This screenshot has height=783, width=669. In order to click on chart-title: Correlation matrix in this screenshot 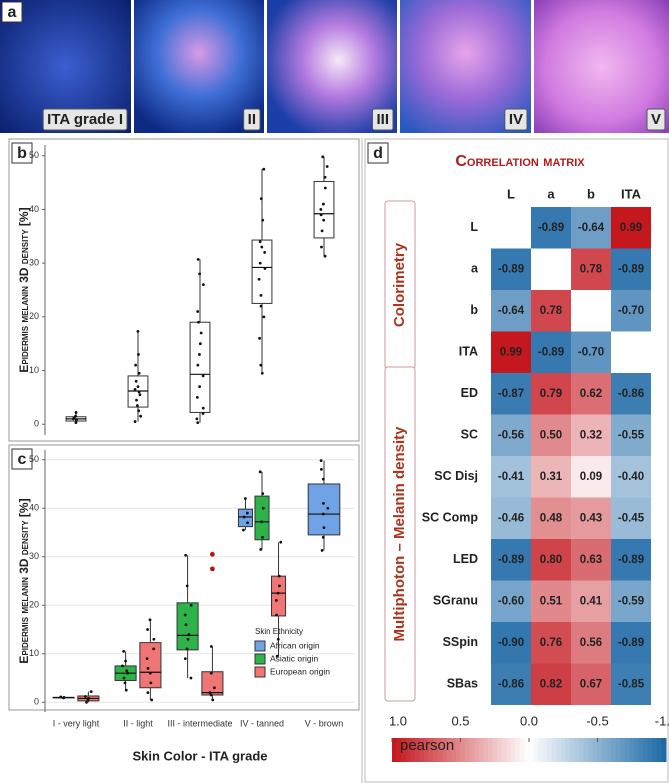, I will do `click(520, 161)`.